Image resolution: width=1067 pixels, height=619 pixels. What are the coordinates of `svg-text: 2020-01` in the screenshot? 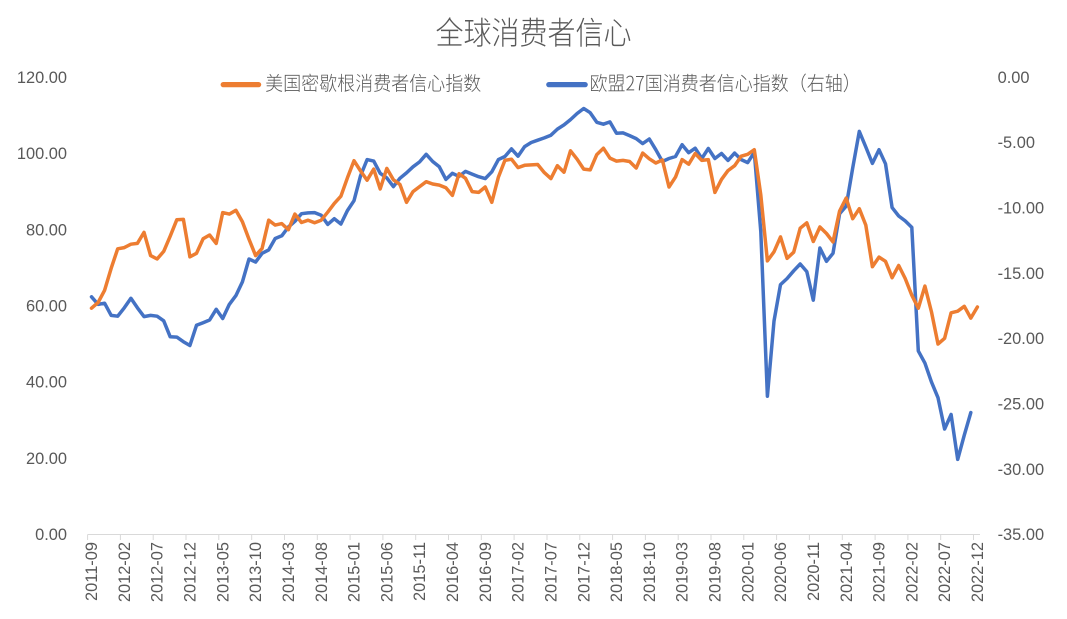 It's located at (748, 572).